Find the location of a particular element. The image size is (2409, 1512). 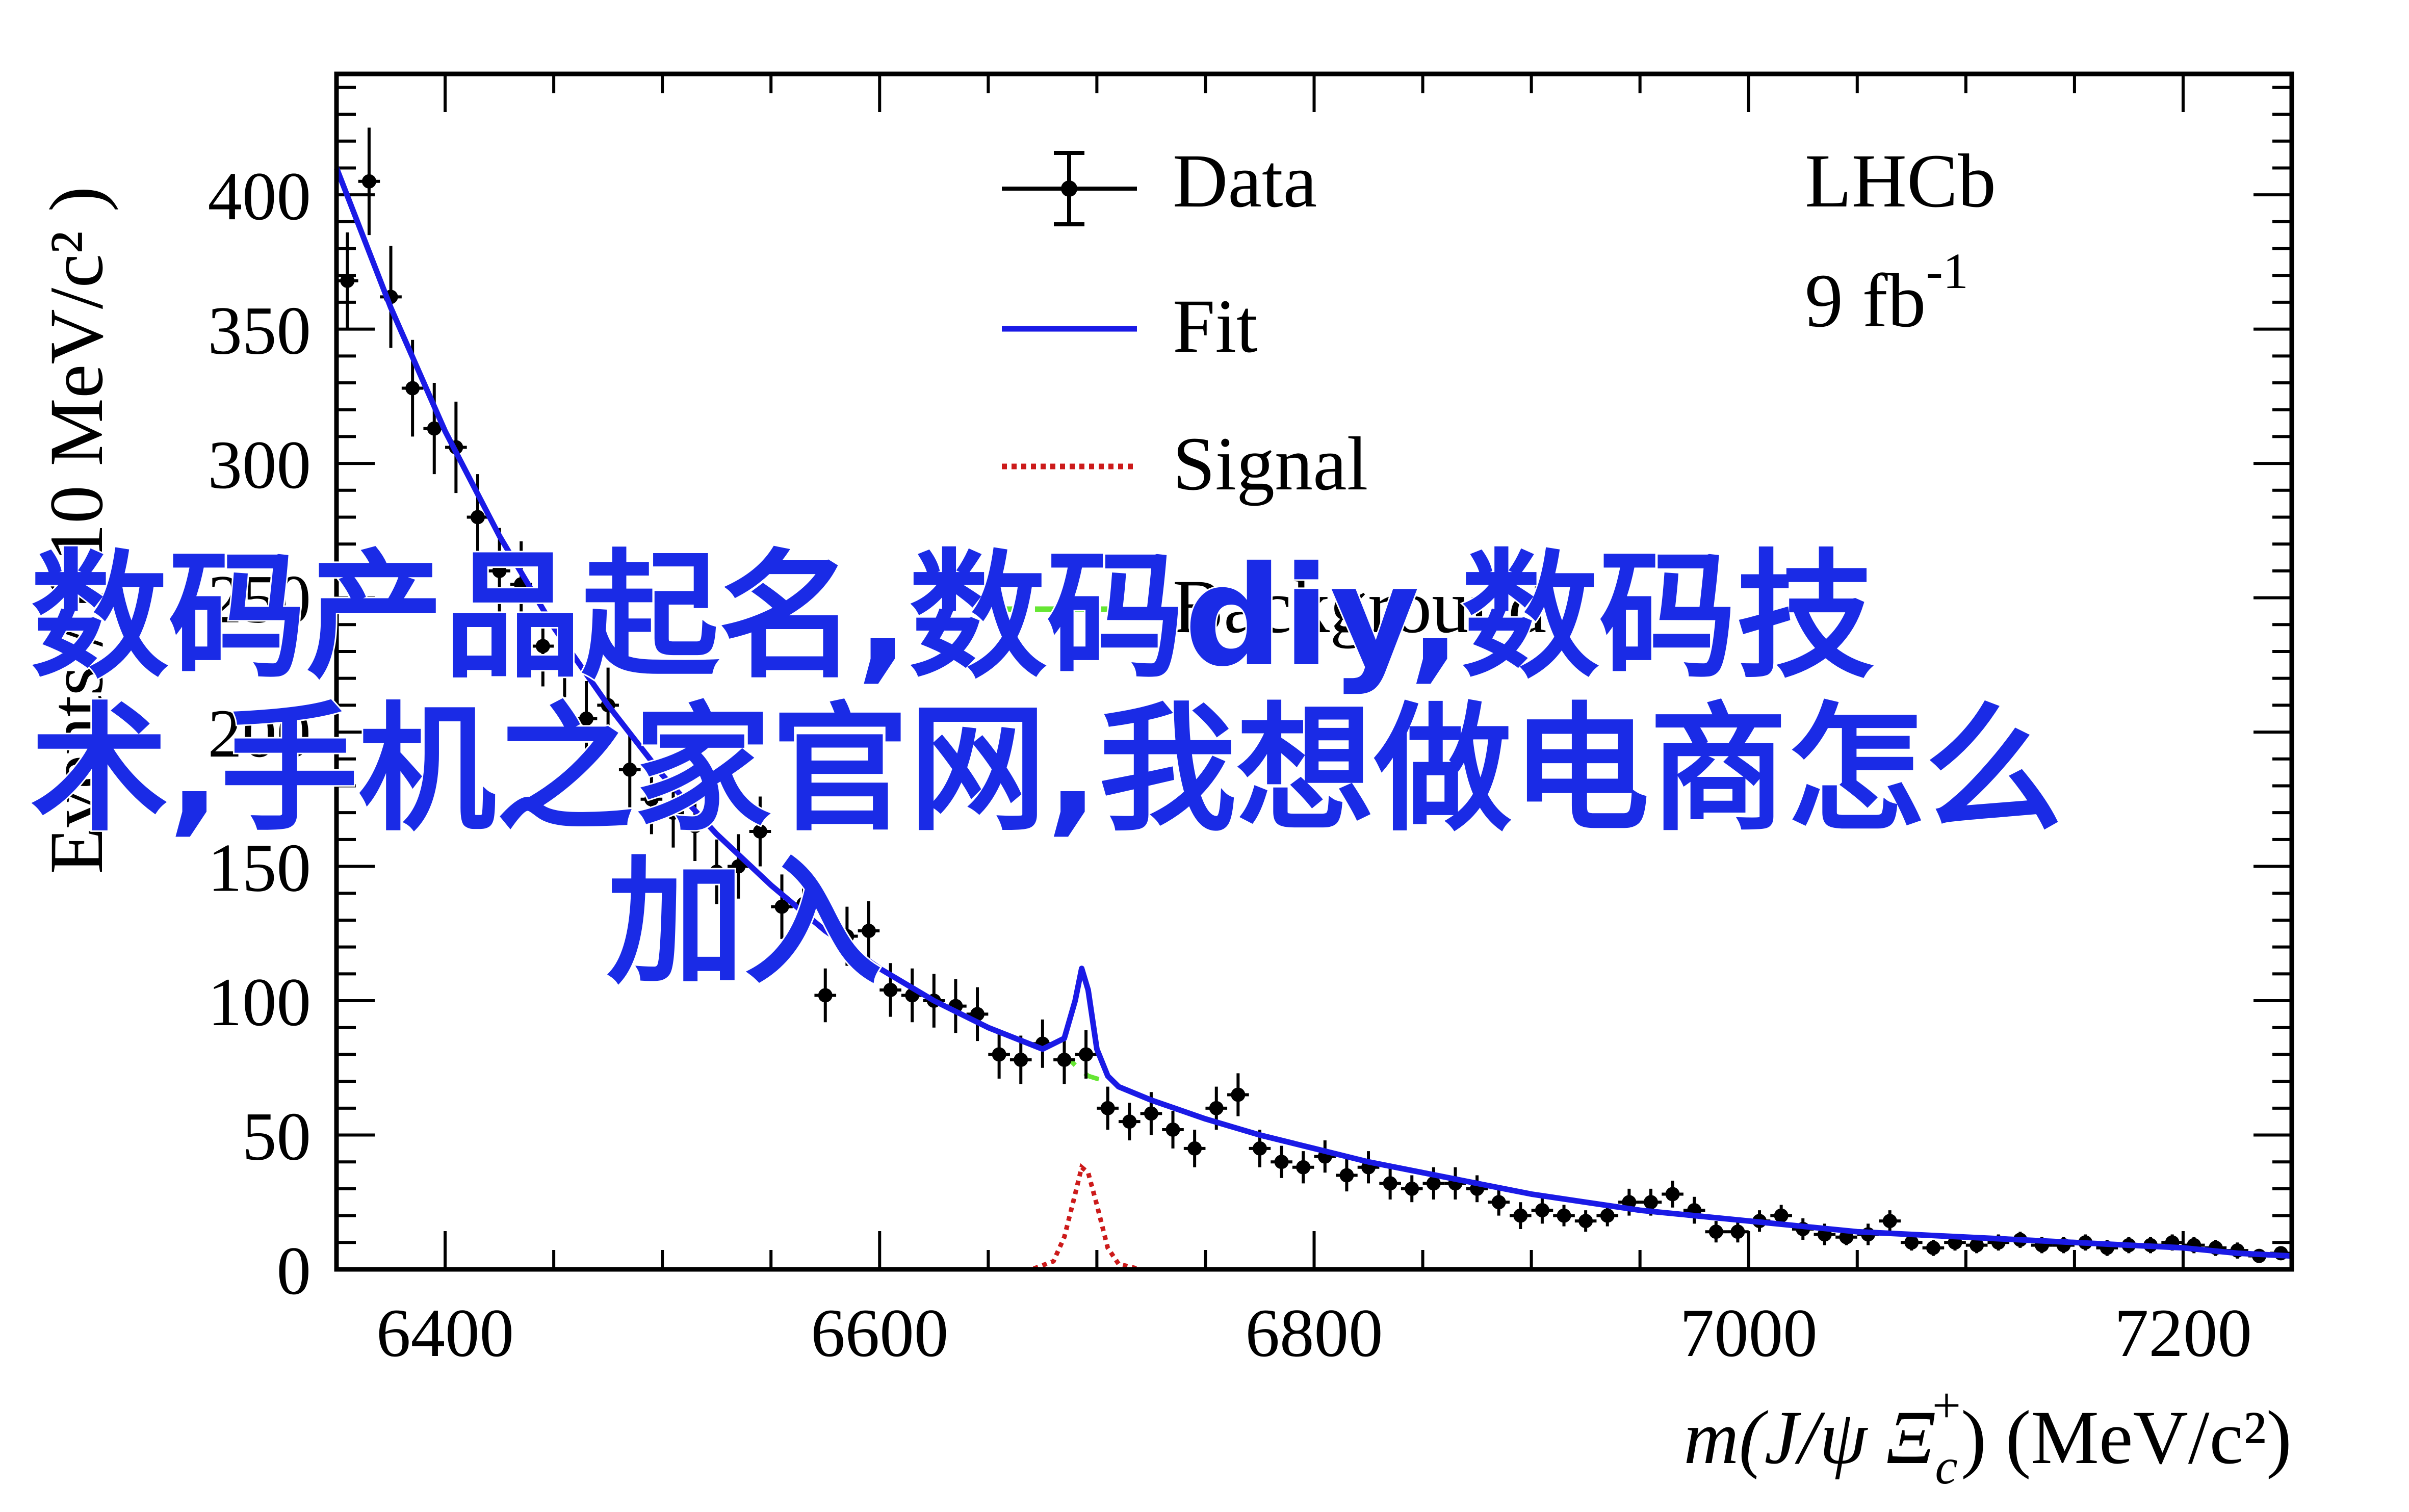

legend-data-label: Data is located at coordinates (1245, 181).